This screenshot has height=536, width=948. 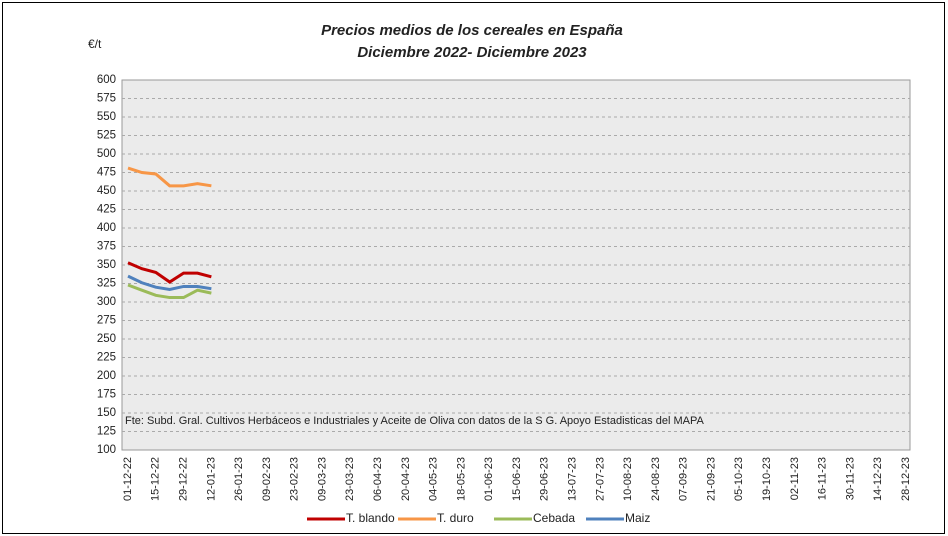 What do you see at coordinates (106, 99) in the screenshot?
I see `y-tick-label: 575` at bounding box center [106, 99].